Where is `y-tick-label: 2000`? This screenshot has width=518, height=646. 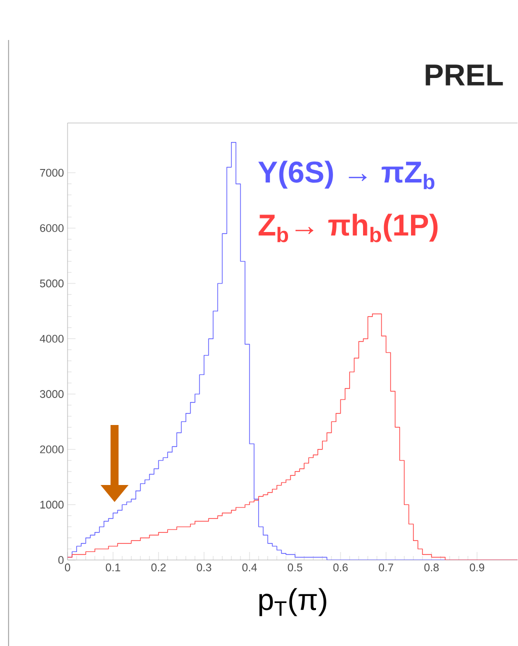
y-tick-label: 2000 is located at coordinates (52, 449).